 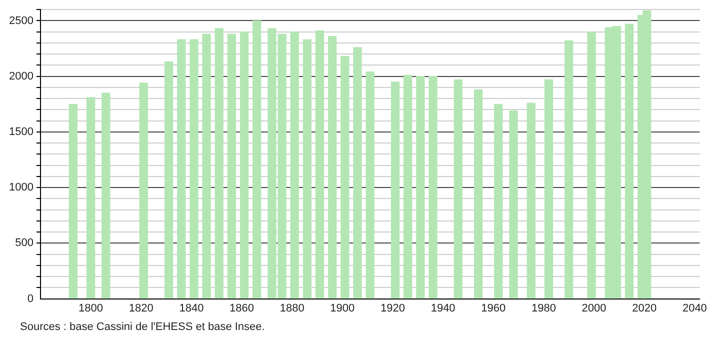 What do you see at coordinates (392, 308) in the screenshot?
I see `x-tick-label: 1920` at bounding box center [392, 308].